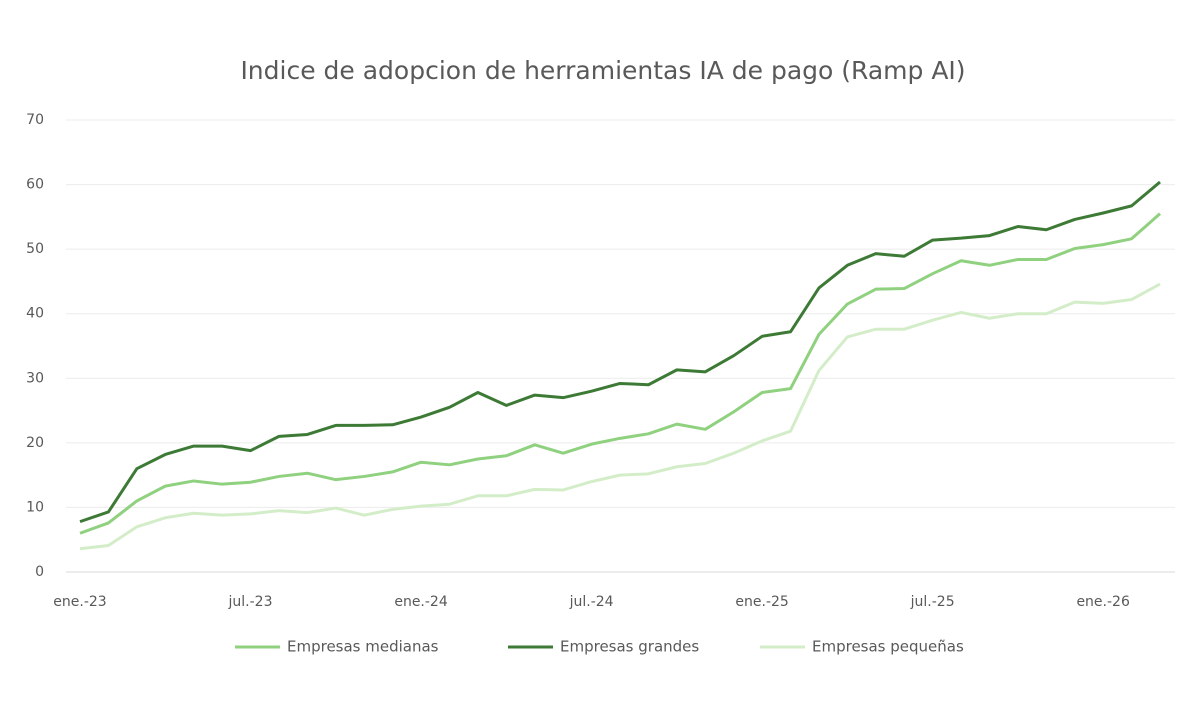 This screenshot has height=712, width=1179. Describe the element at coordinates (761, 602) in the screenshot. I see `x-tick-label: ene.-25` at that location.